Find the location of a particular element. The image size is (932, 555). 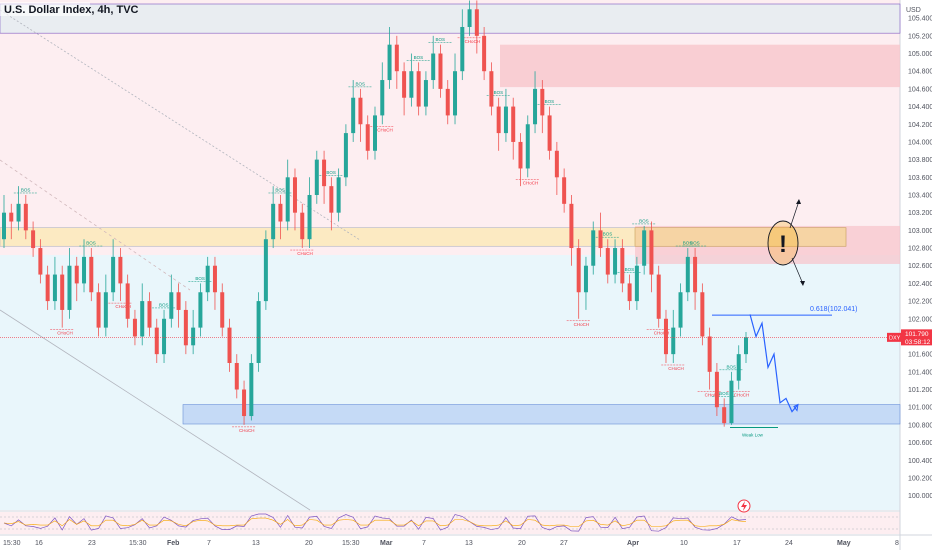

warning-marker: ! is located at coordinates (786, 242).